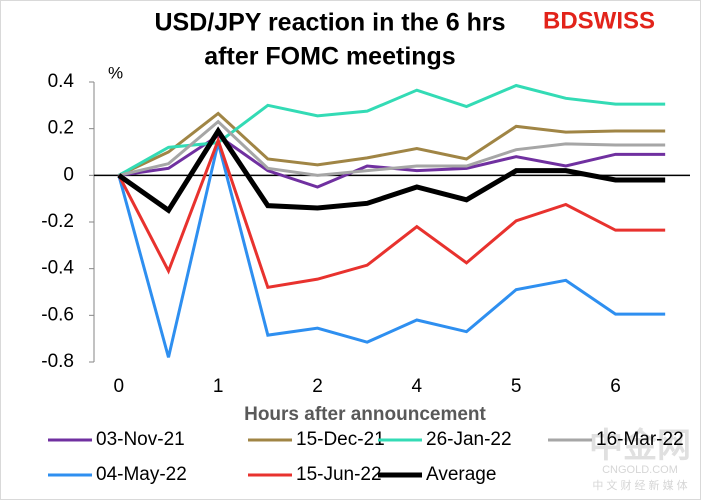 The width and height of the screenshot is (701, 500). Describe the element at coordinates (599, 20) in the screenshot. I see `logo: BDSWISS` at that location.